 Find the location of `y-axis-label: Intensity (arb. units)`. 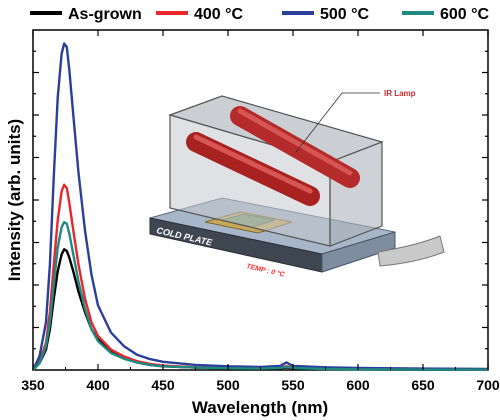

y-axis-label: Intensity (arb. units) is located at coordinates (14, 200).